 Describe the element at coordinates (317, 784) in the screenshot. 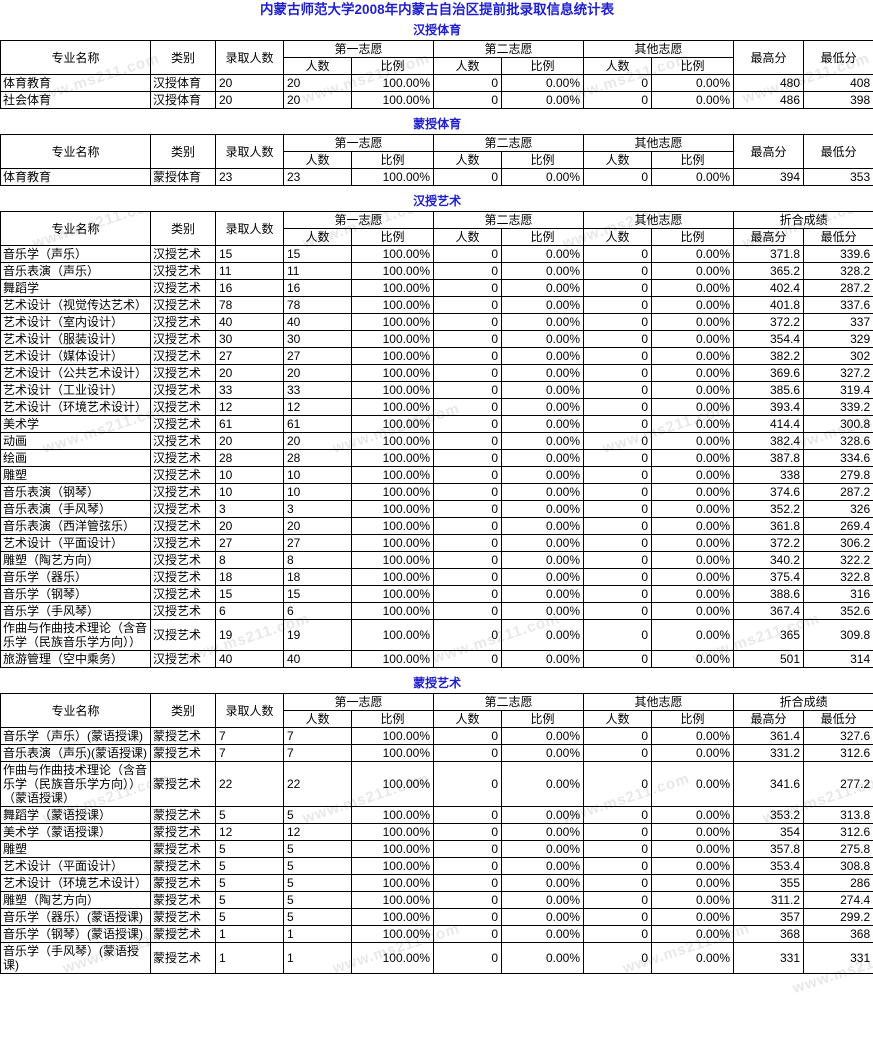

I see `cell-first-count: 22` at that location.